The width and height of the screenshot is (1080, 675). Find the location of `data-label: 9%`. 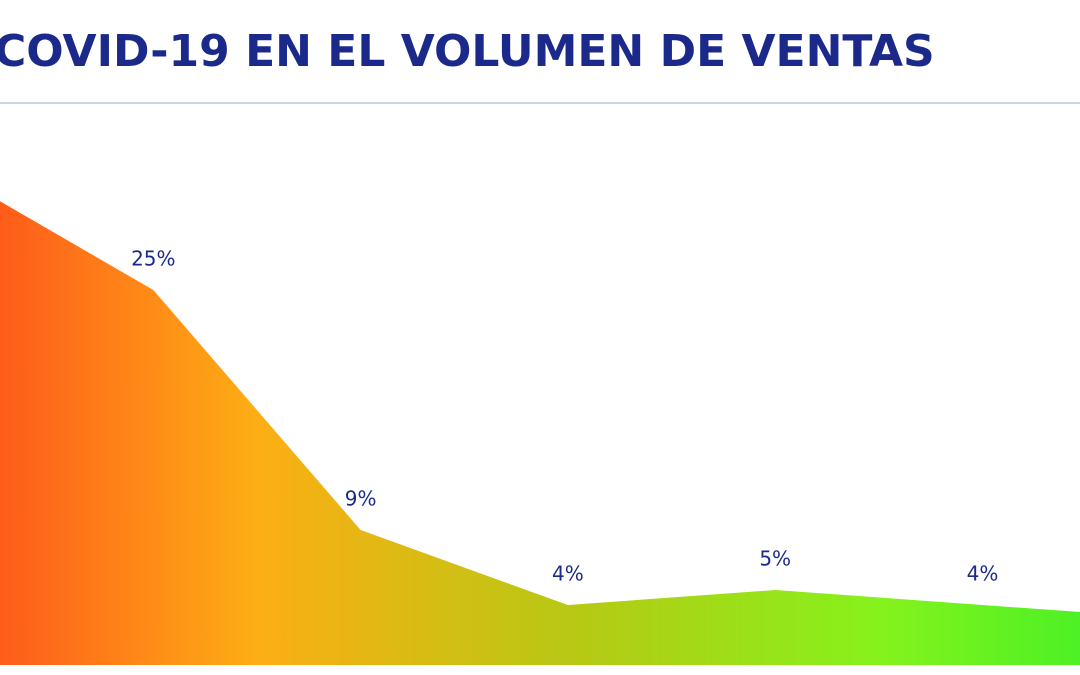

data-label: 9% is located at coordinates (361, 499).